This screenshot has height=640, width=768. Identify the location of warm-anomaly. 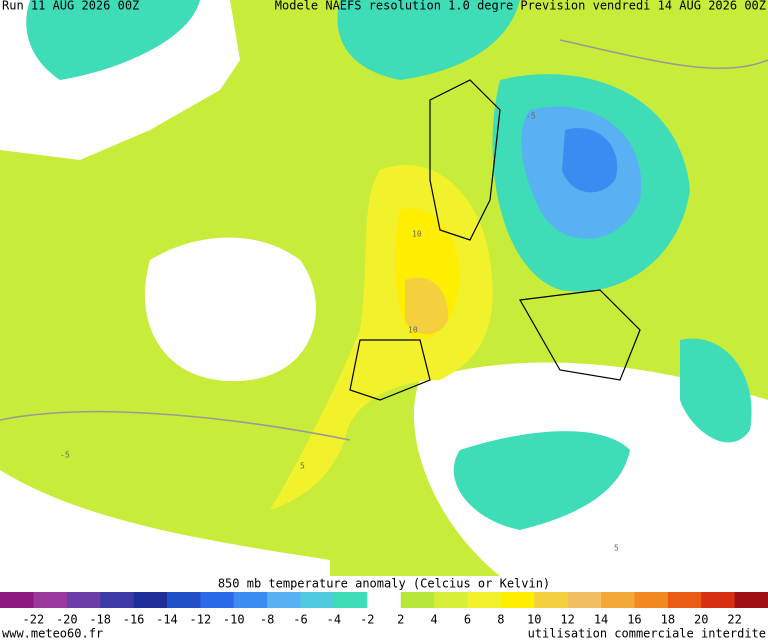
(427, 306).